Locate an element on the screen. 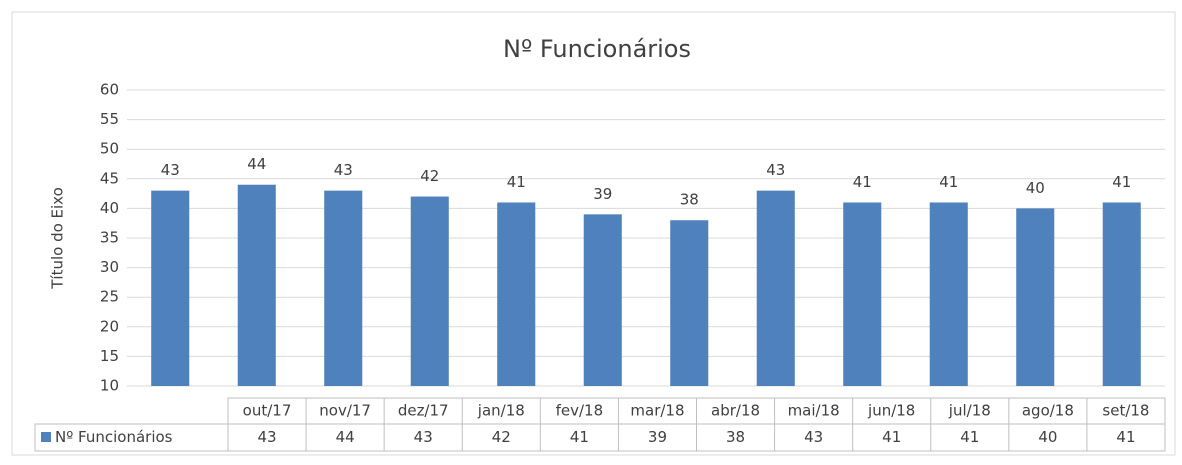 The image size is (1182, 465). data-label: 38 is located at coordinates (689, 200).